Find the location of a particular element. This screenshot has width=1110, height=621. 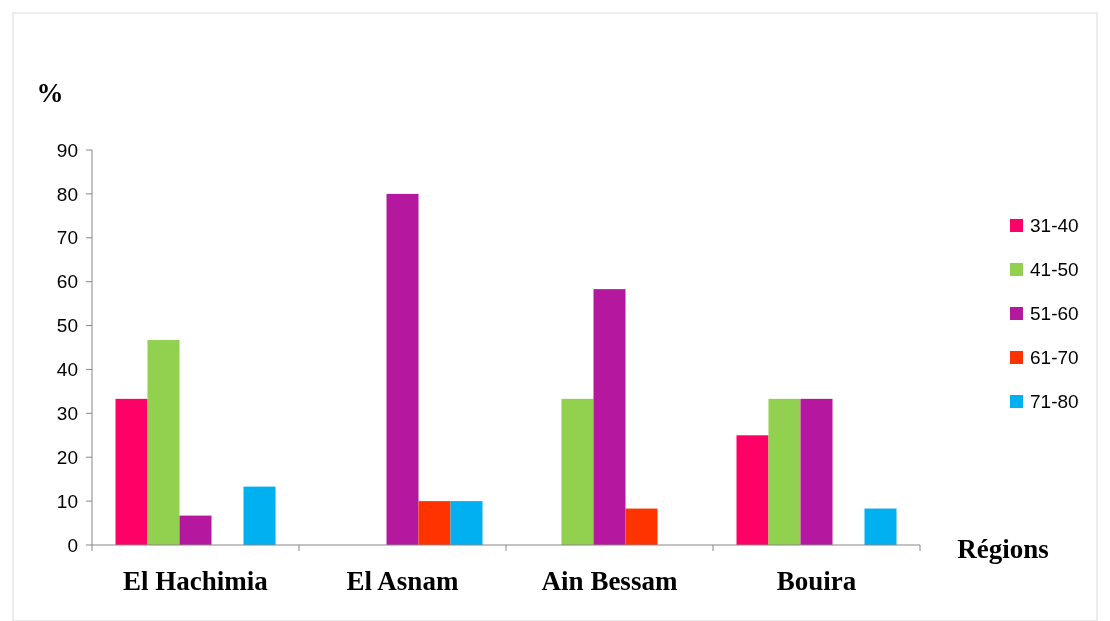

y-tick-label: 20 is located at coordinates (67, 457).